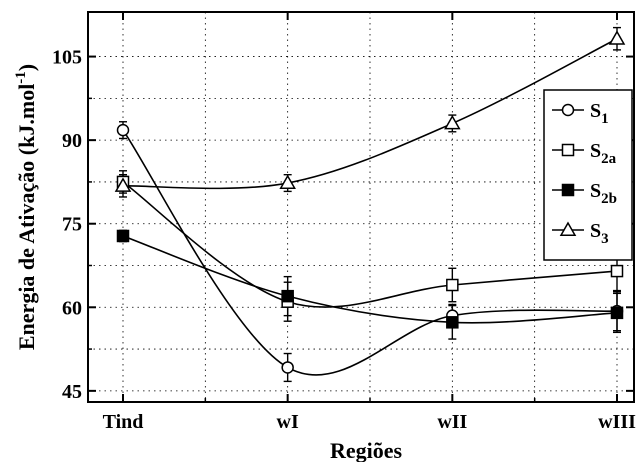 This screenshot has height=462, width=640. What do you see at coordinates (366, 450) in the screenshot?
I see `x-axis-title: Regiões` at bounding box center [366, 450].